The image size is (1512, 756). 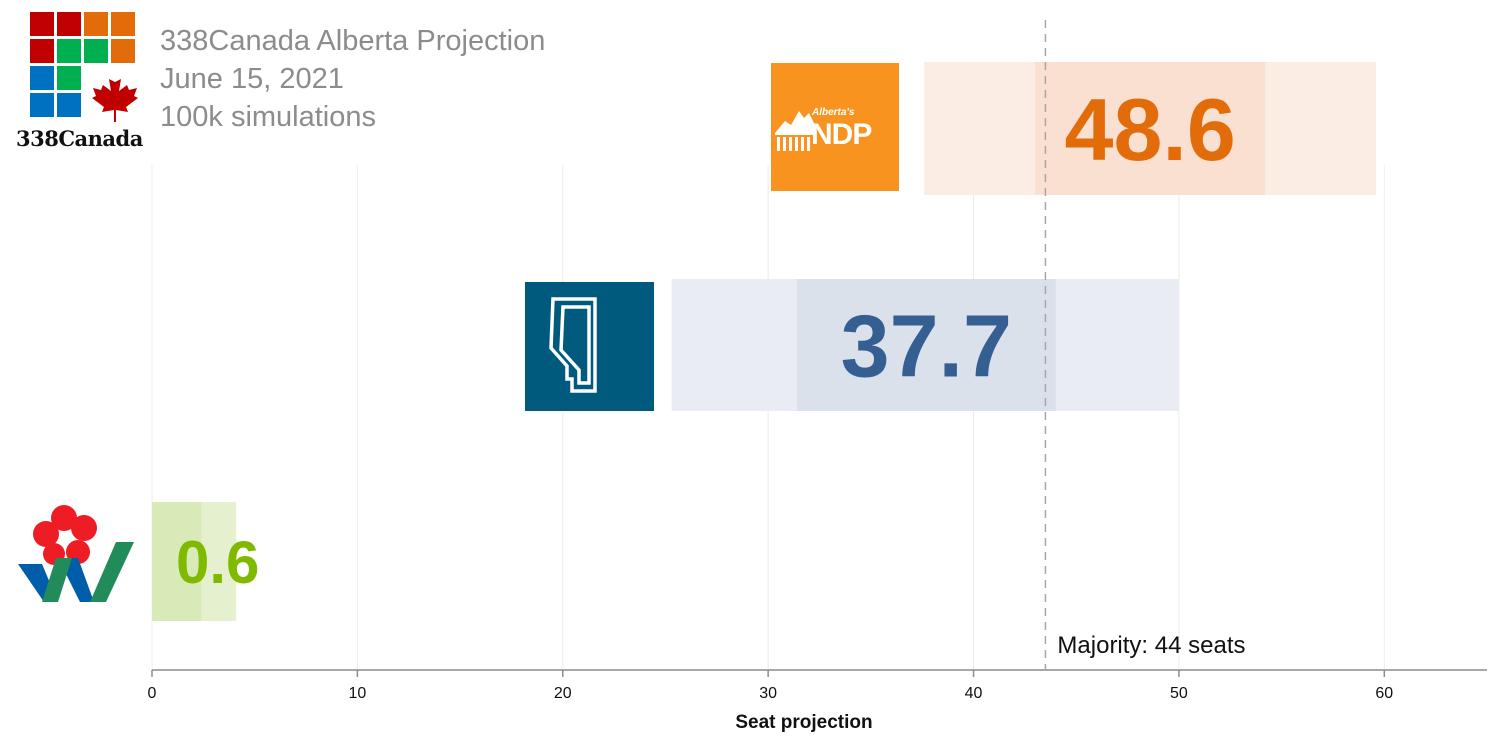 I want to click on bar-group: 37.7, so click(x=925, y=345).